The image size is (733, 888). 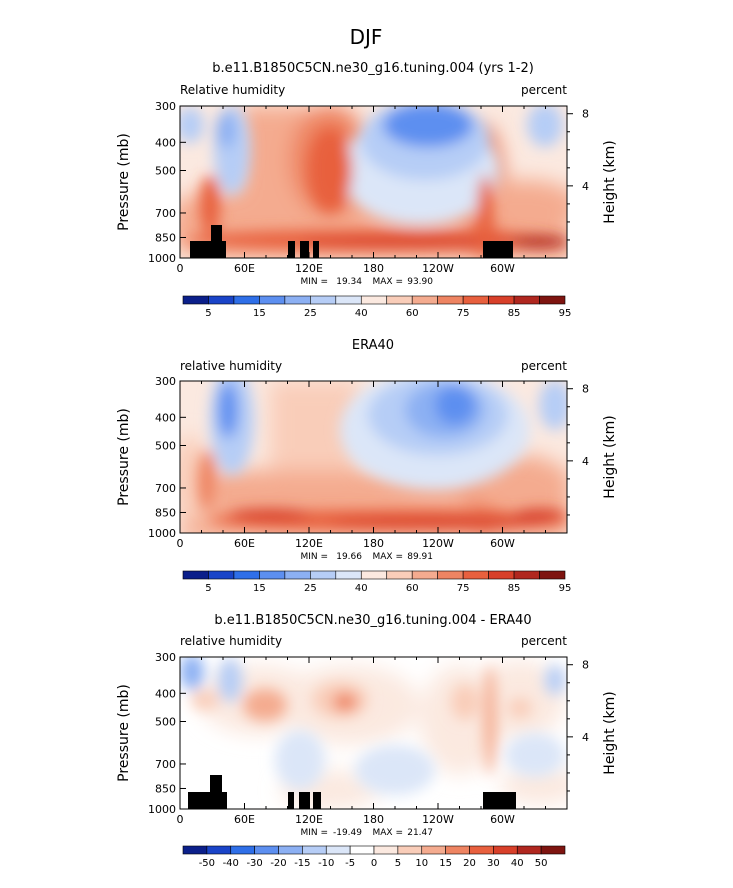 What do you see at coordinates (165, 381) in the screenshot?
I see `y-tick-label: 300` at bounding box center [165, 381].